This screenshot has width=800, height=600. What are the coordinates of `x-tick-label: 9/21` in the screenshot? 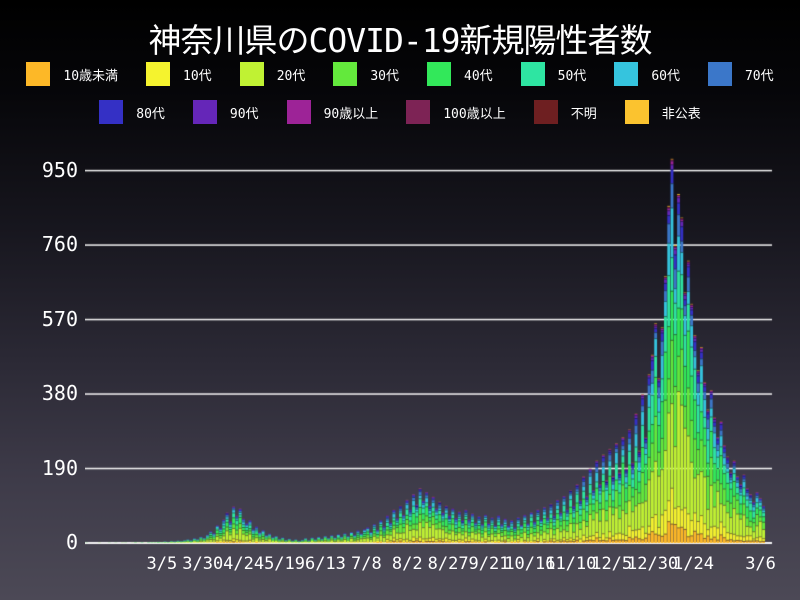 It's located at (489, 564).